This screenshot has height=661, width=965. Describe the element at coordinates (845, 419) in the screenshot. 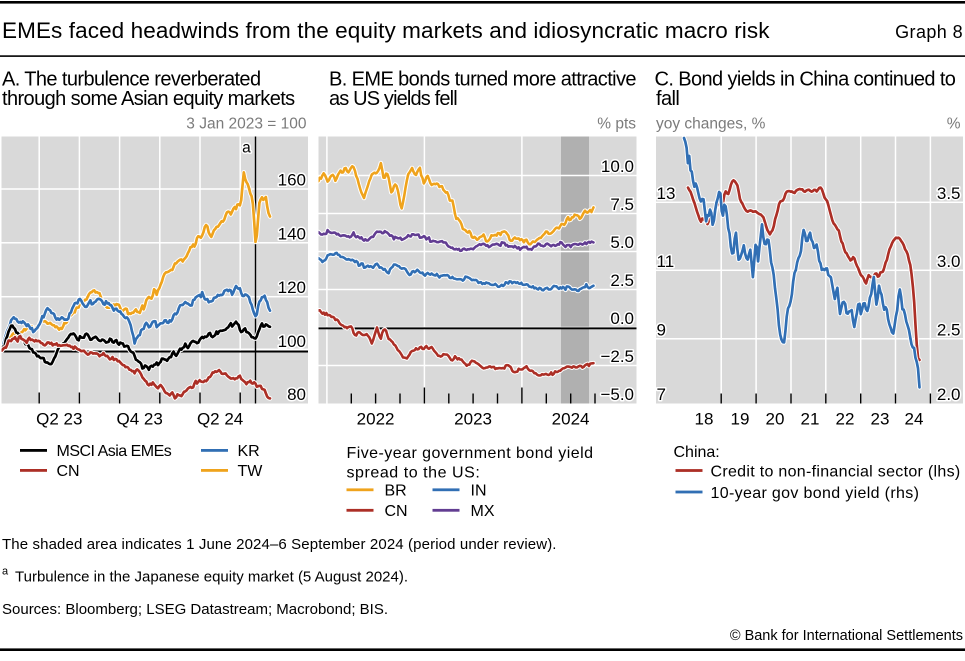

I see `svg-text: 22` at that location.